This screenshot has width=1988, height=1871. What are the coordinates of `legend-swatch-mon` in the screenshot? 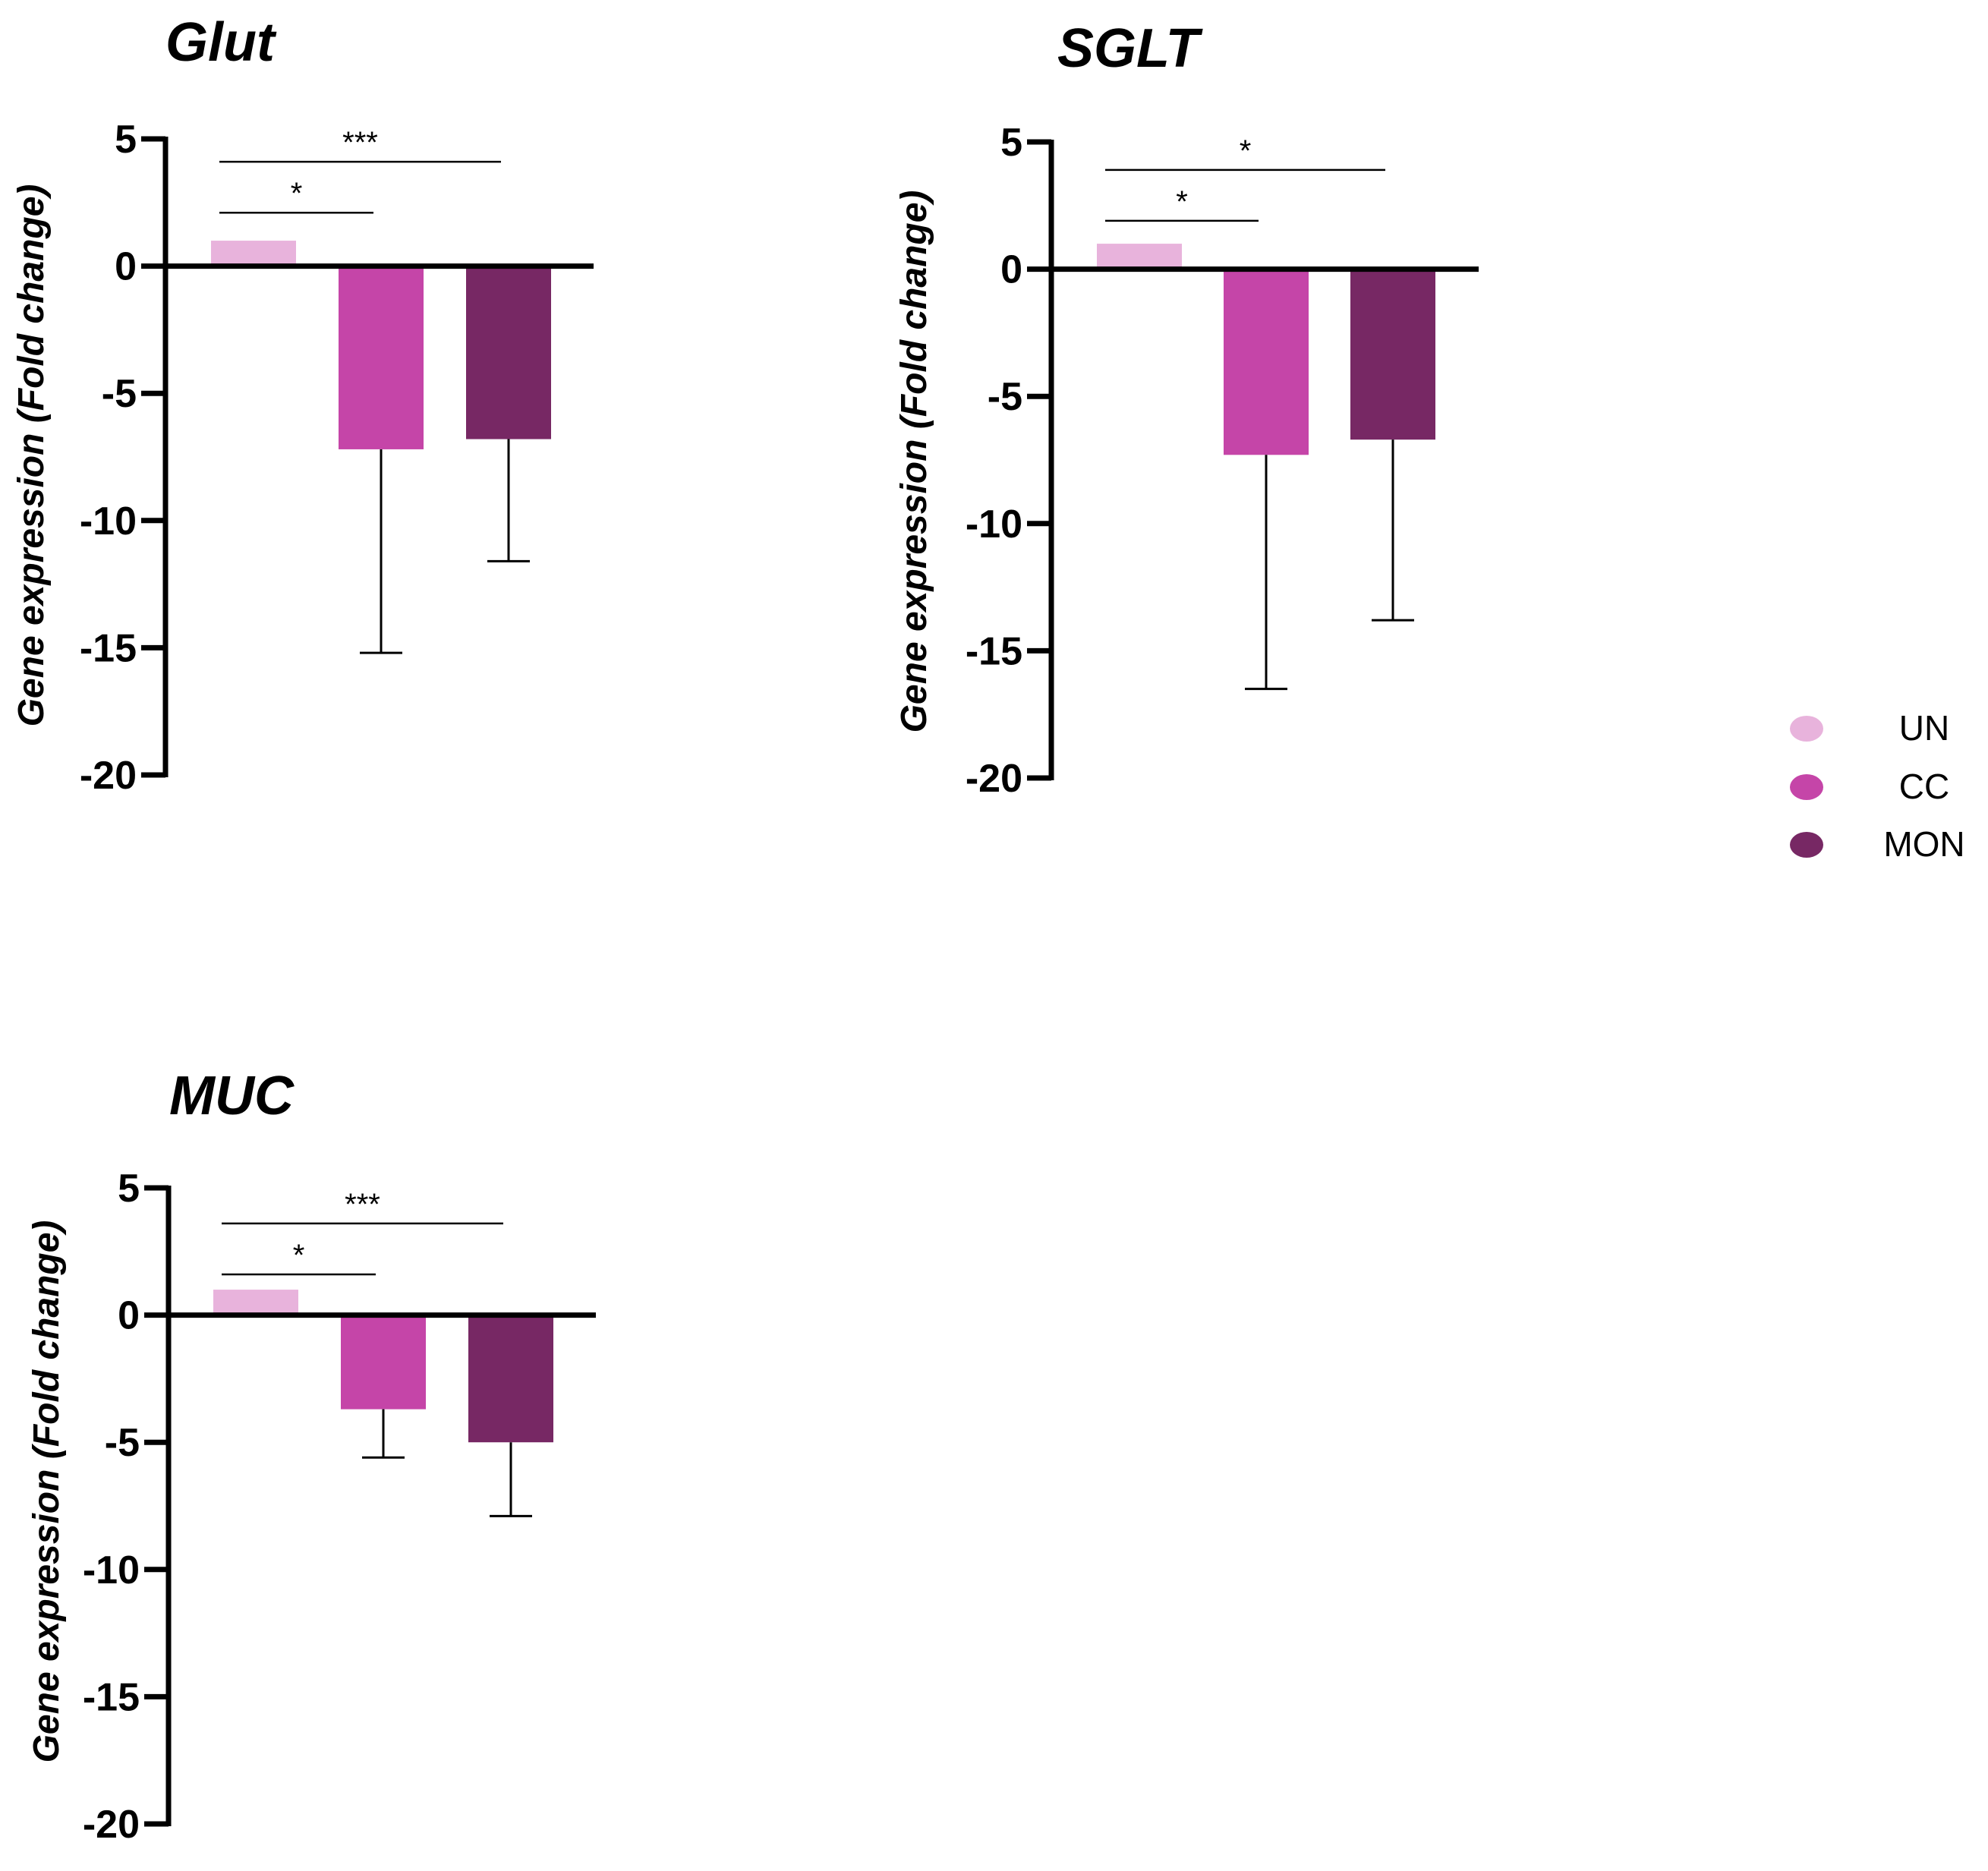 It's located at (1806, 845).